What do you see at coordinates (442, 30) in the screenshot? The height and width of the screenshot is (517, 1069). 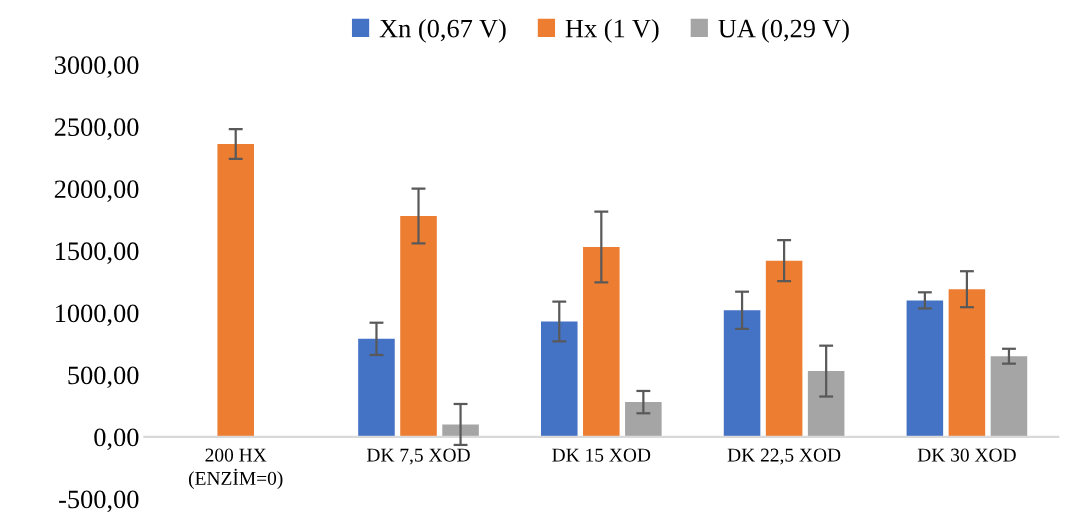 I see `legend-label: Xn (0,67 V)` at bounding box center [442, 30].